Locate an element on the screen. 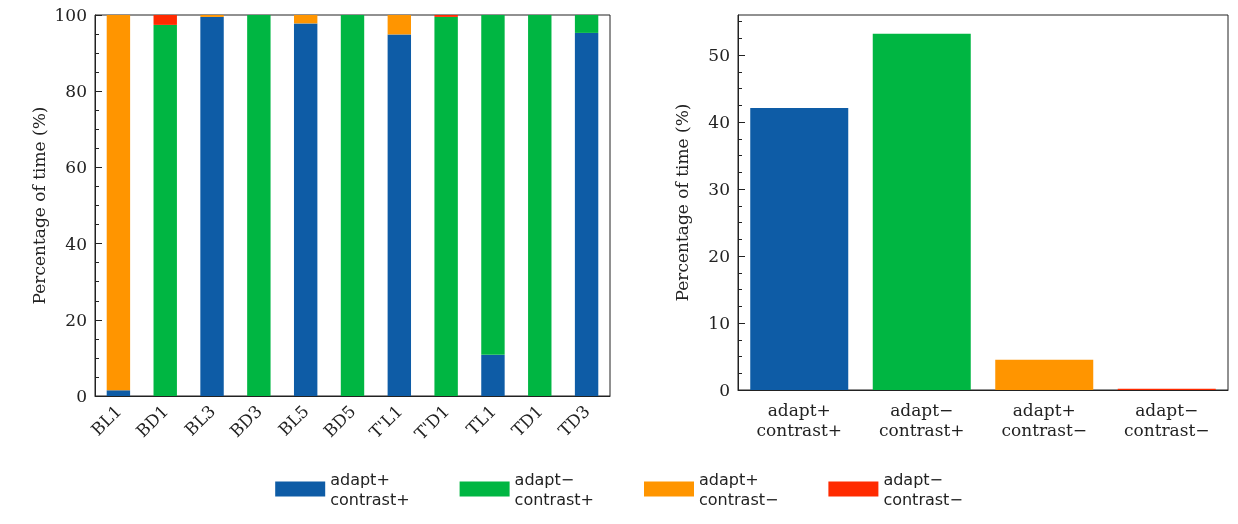 This screenshot has width=1238, height=524. y-tick-label: 80 is located at coordinates (76, 91).